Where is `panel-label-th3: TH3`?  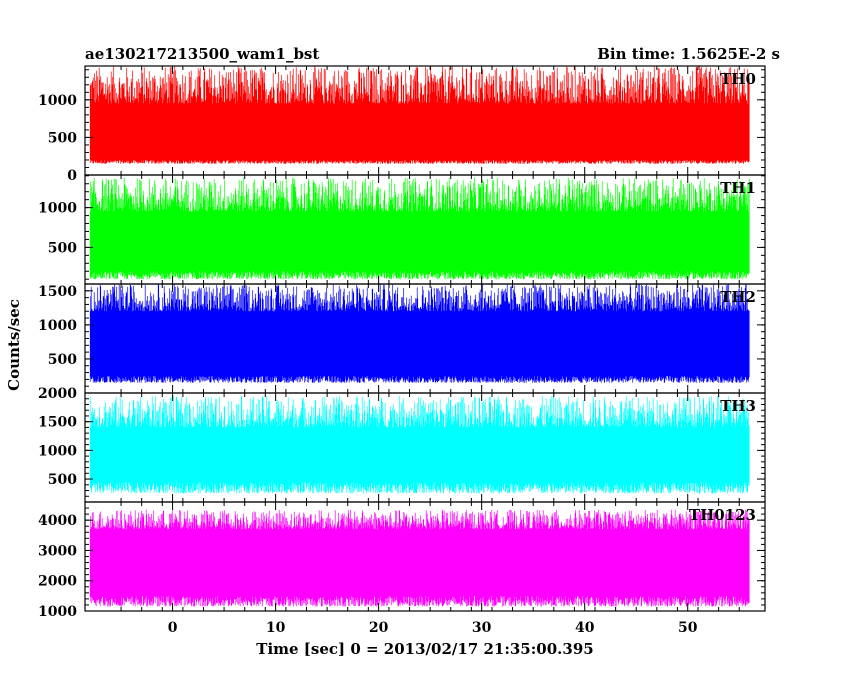
panel-label-th3: TH3 is located at coordinates (738, 406).